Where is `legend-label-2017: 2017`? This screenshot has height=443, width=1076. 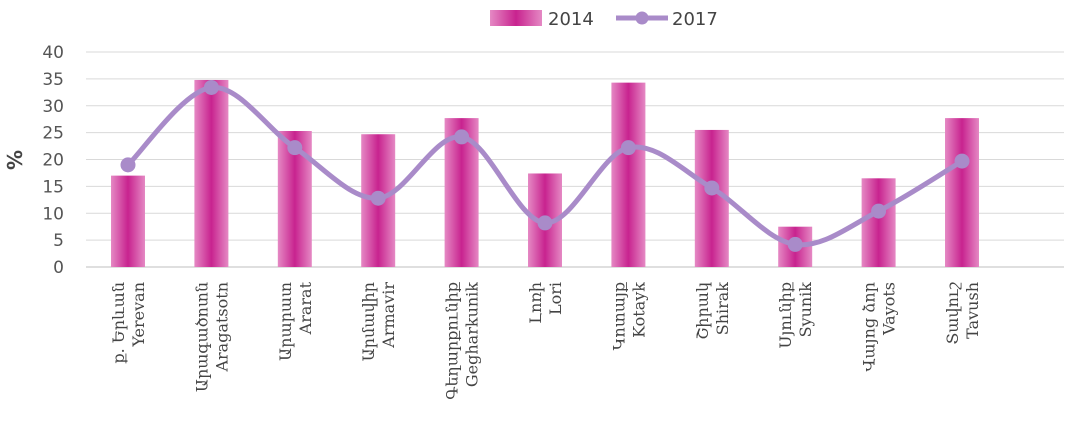 legend-label-2017: 2017 is located at coordinates (695, 19).